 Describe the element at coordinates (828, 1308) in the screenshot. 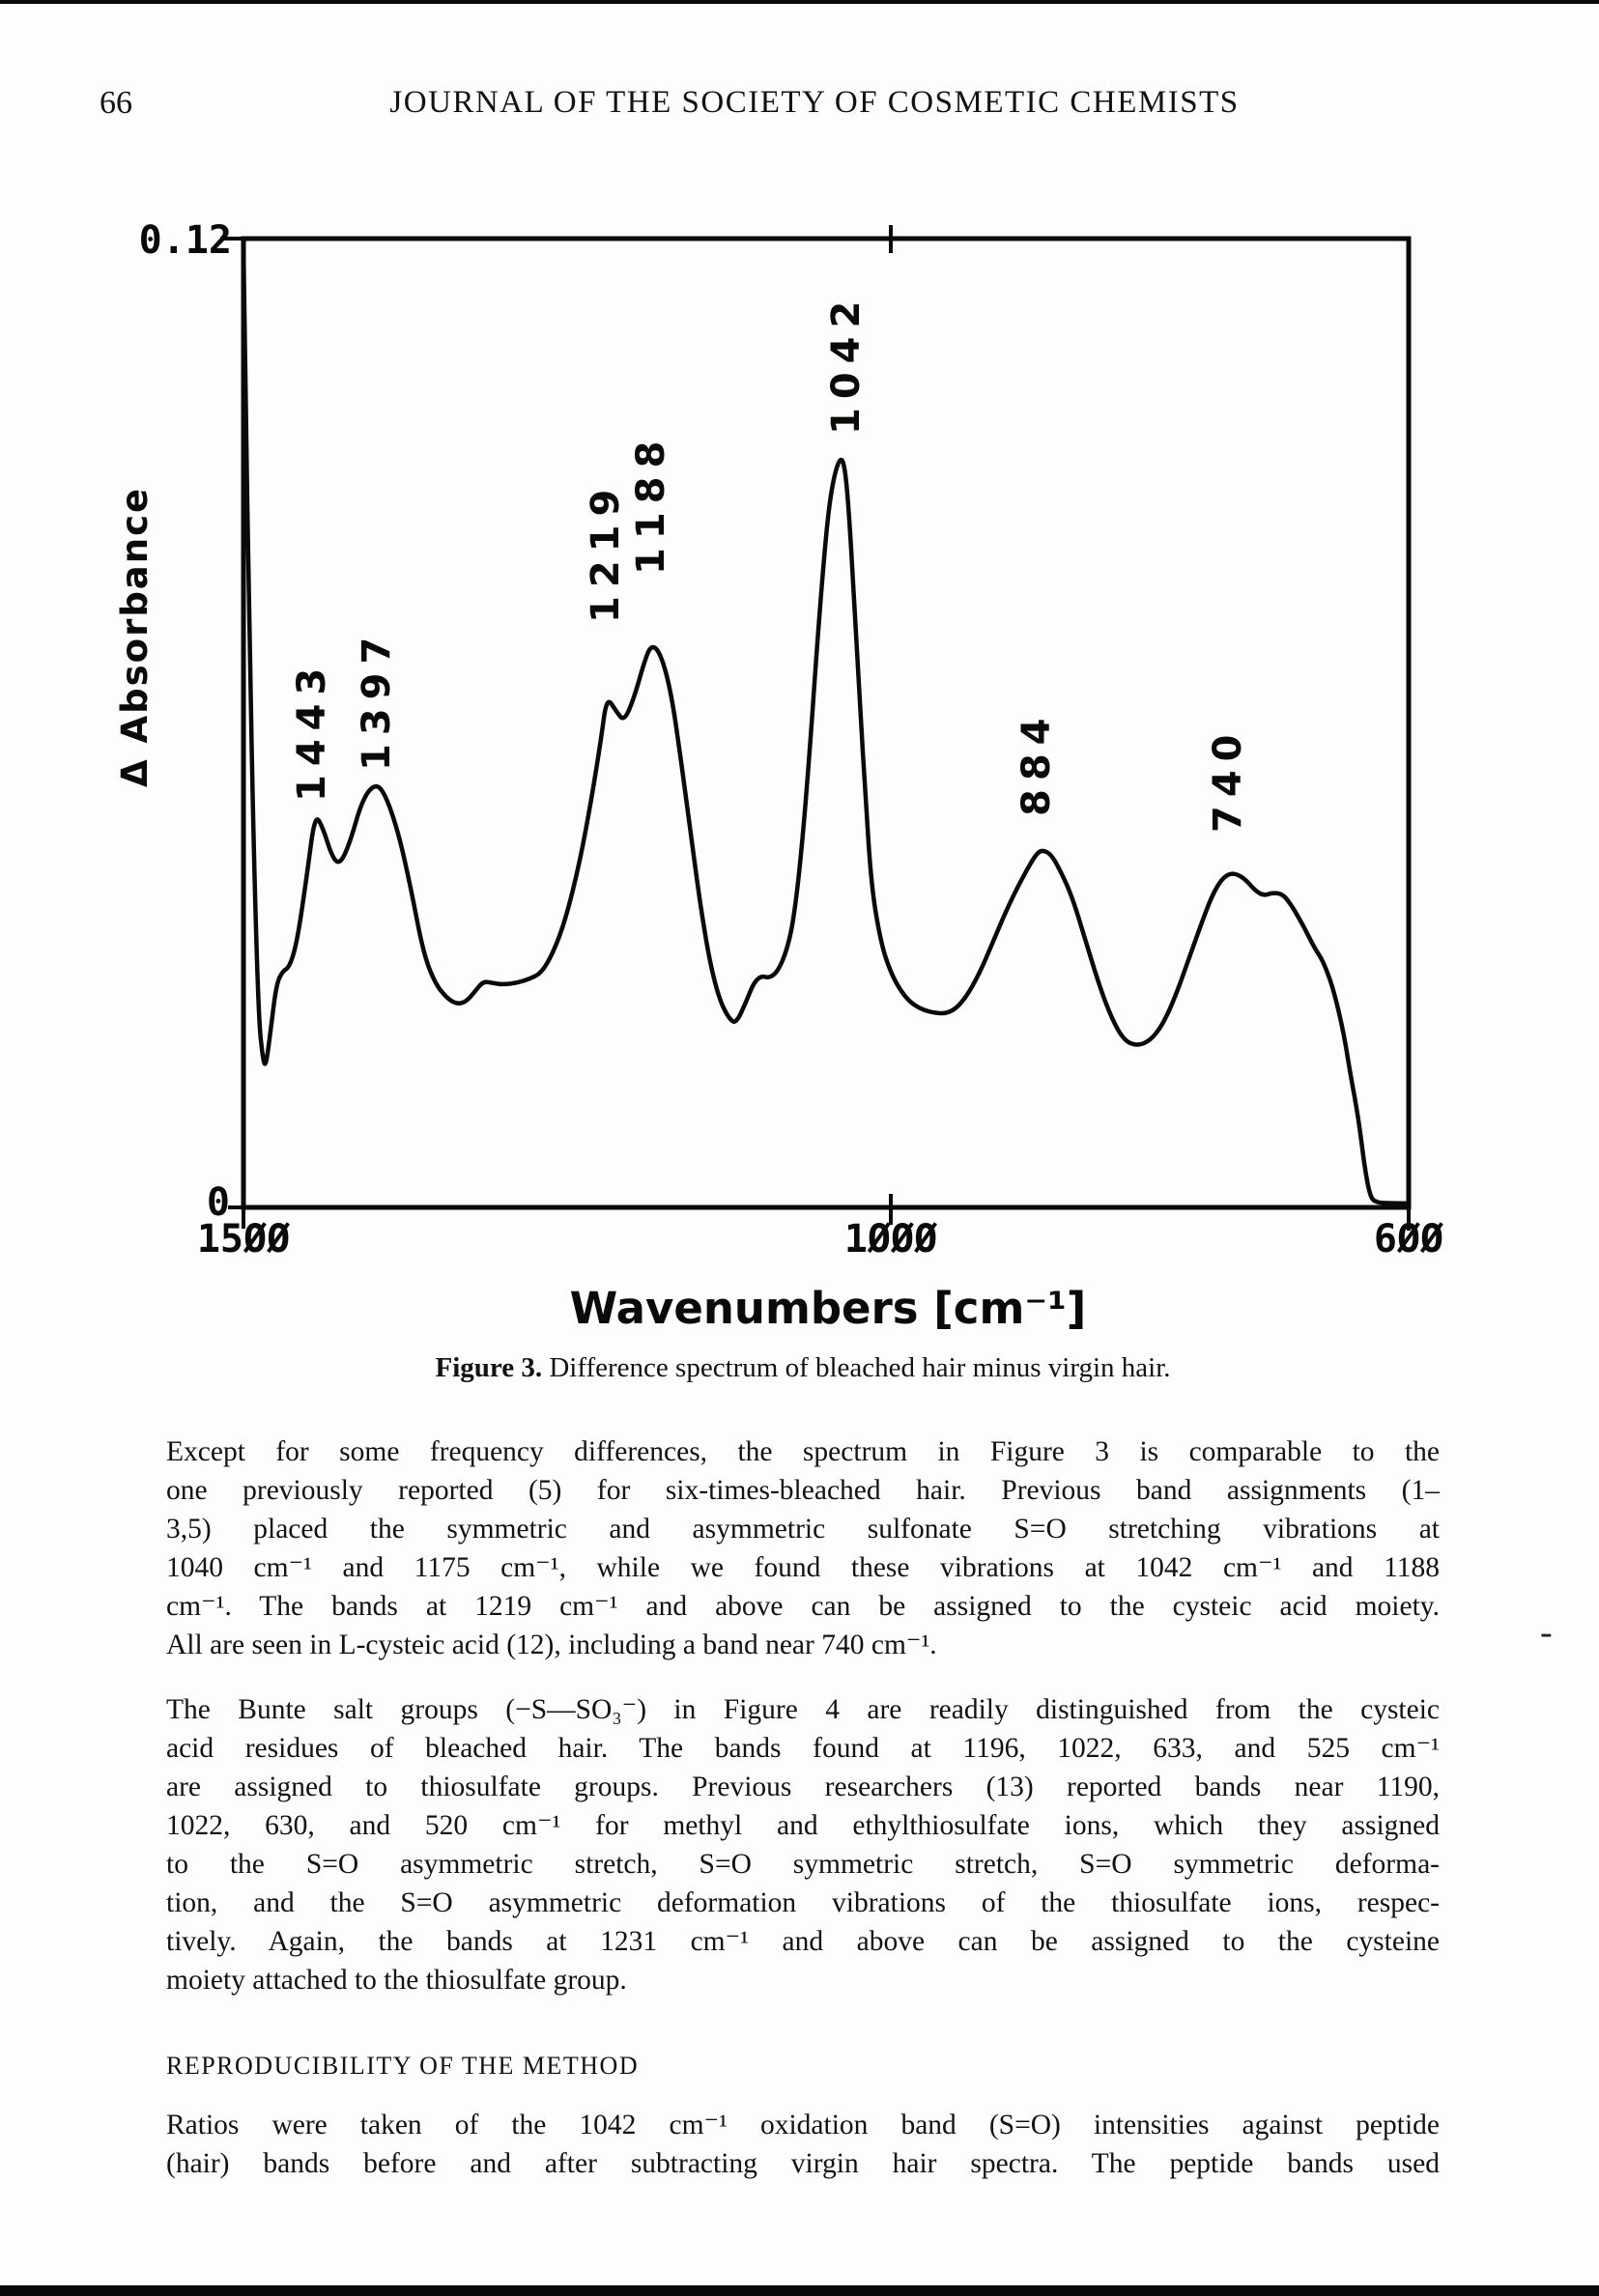

I see `x-axis-title: Wavenumbers [cm⁻¹]` at that location.